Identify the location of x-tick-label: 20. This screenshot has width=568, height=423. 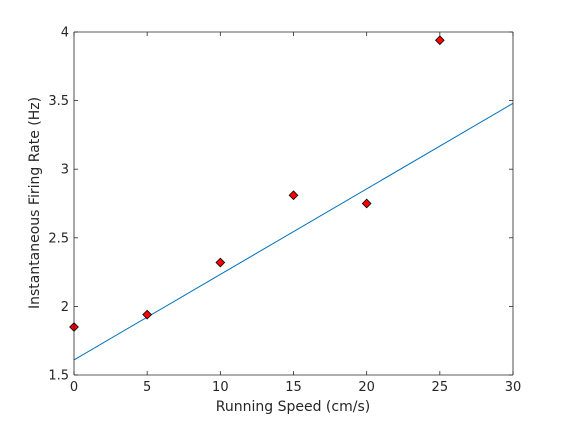
(366, 387).